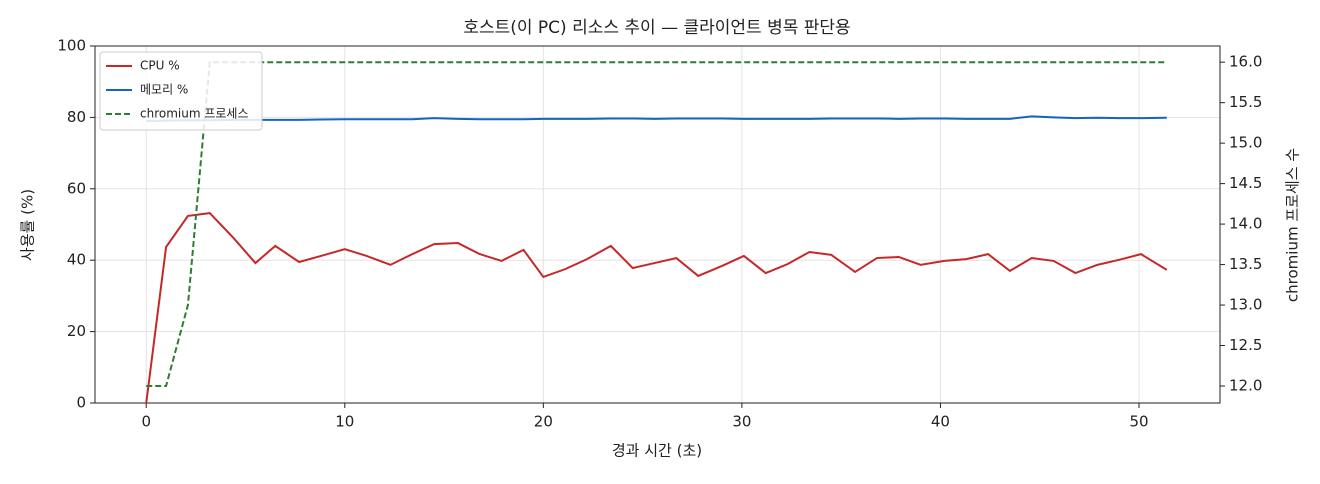 The image size is (1320, 484). I want to click on y2-tick-label: 14.5, so click(1245, 183).